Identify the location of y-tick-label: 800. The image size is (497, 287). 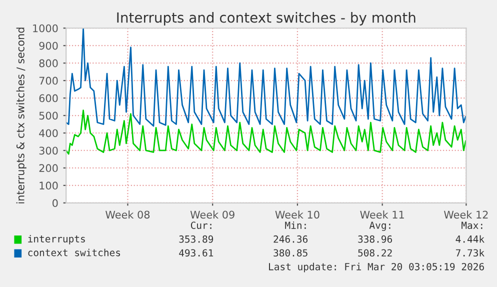
(48, 63).